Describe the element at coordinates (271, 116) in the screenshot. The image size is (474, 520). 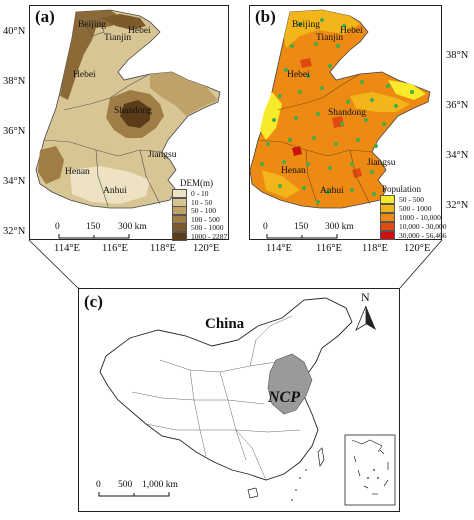
I see `pop-yellow-west` at that location.